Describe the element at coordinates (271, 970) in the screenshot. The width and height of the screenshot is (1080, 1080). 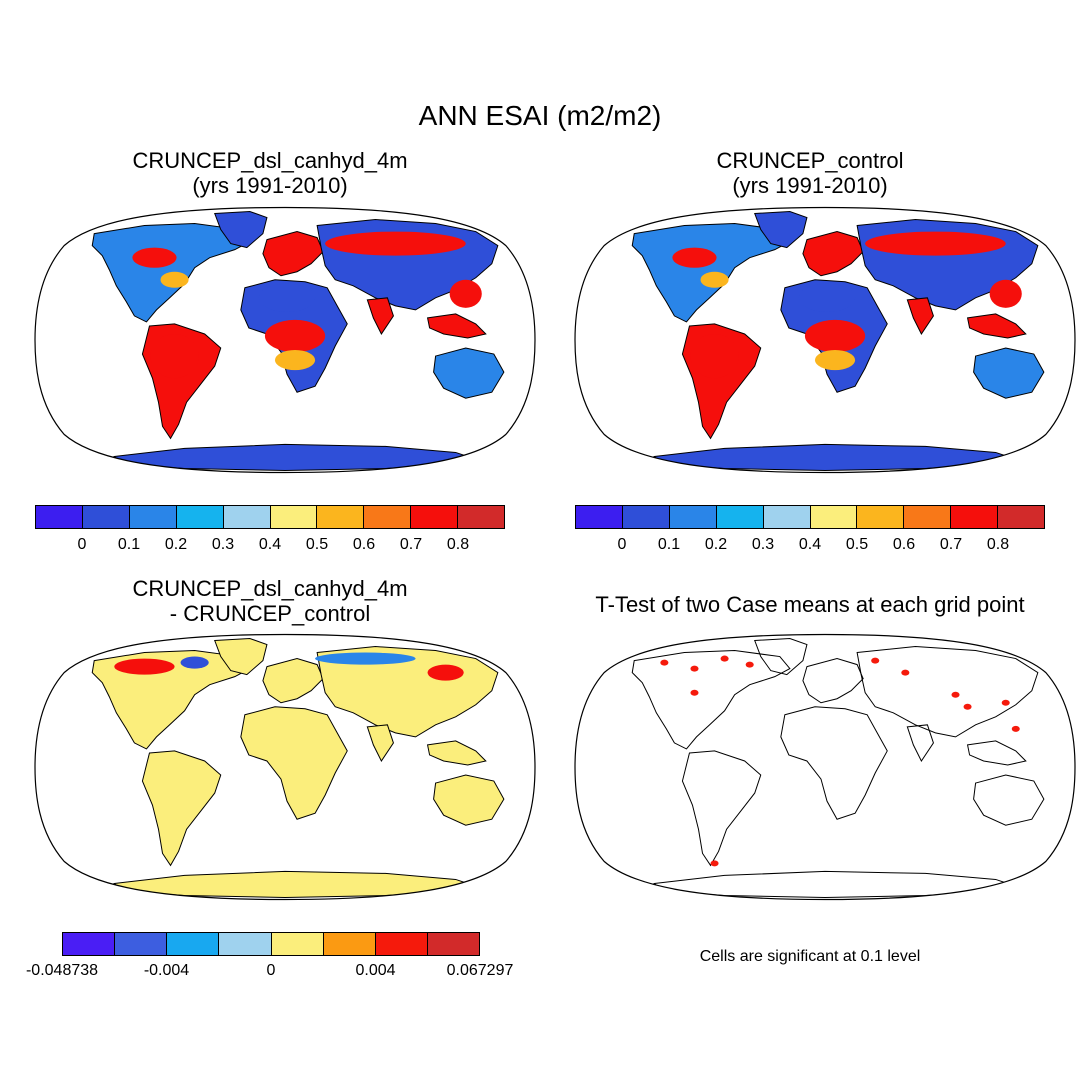
I see `colorbar-tick-label: 0` at that location.